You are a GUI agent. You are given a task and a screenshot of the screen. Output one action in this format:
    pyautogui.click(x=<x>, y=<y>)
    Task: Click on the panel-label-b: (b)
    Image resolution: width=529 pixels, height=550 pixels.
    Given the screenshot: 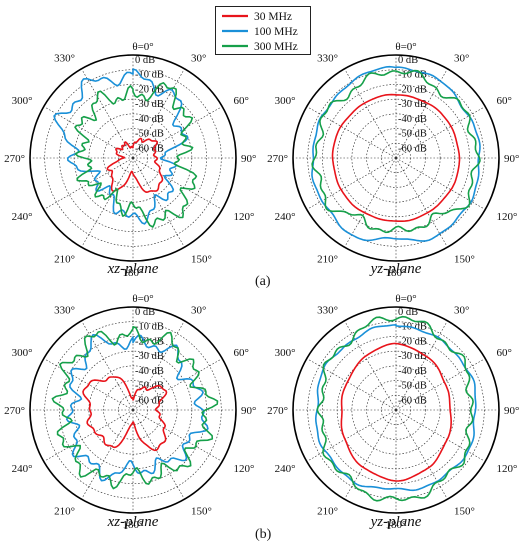 What is the action you would take?
    pyautogui.click(x=263, y=534)
    